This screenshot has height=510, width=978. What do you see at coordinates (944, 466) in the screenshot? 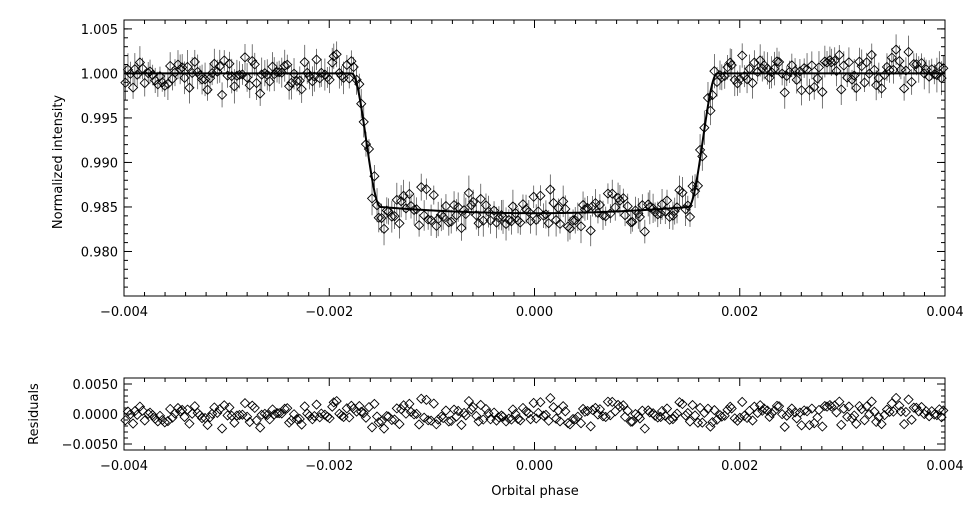
I see `x-tick-label: 0.004` at bounding box center [944, 466].